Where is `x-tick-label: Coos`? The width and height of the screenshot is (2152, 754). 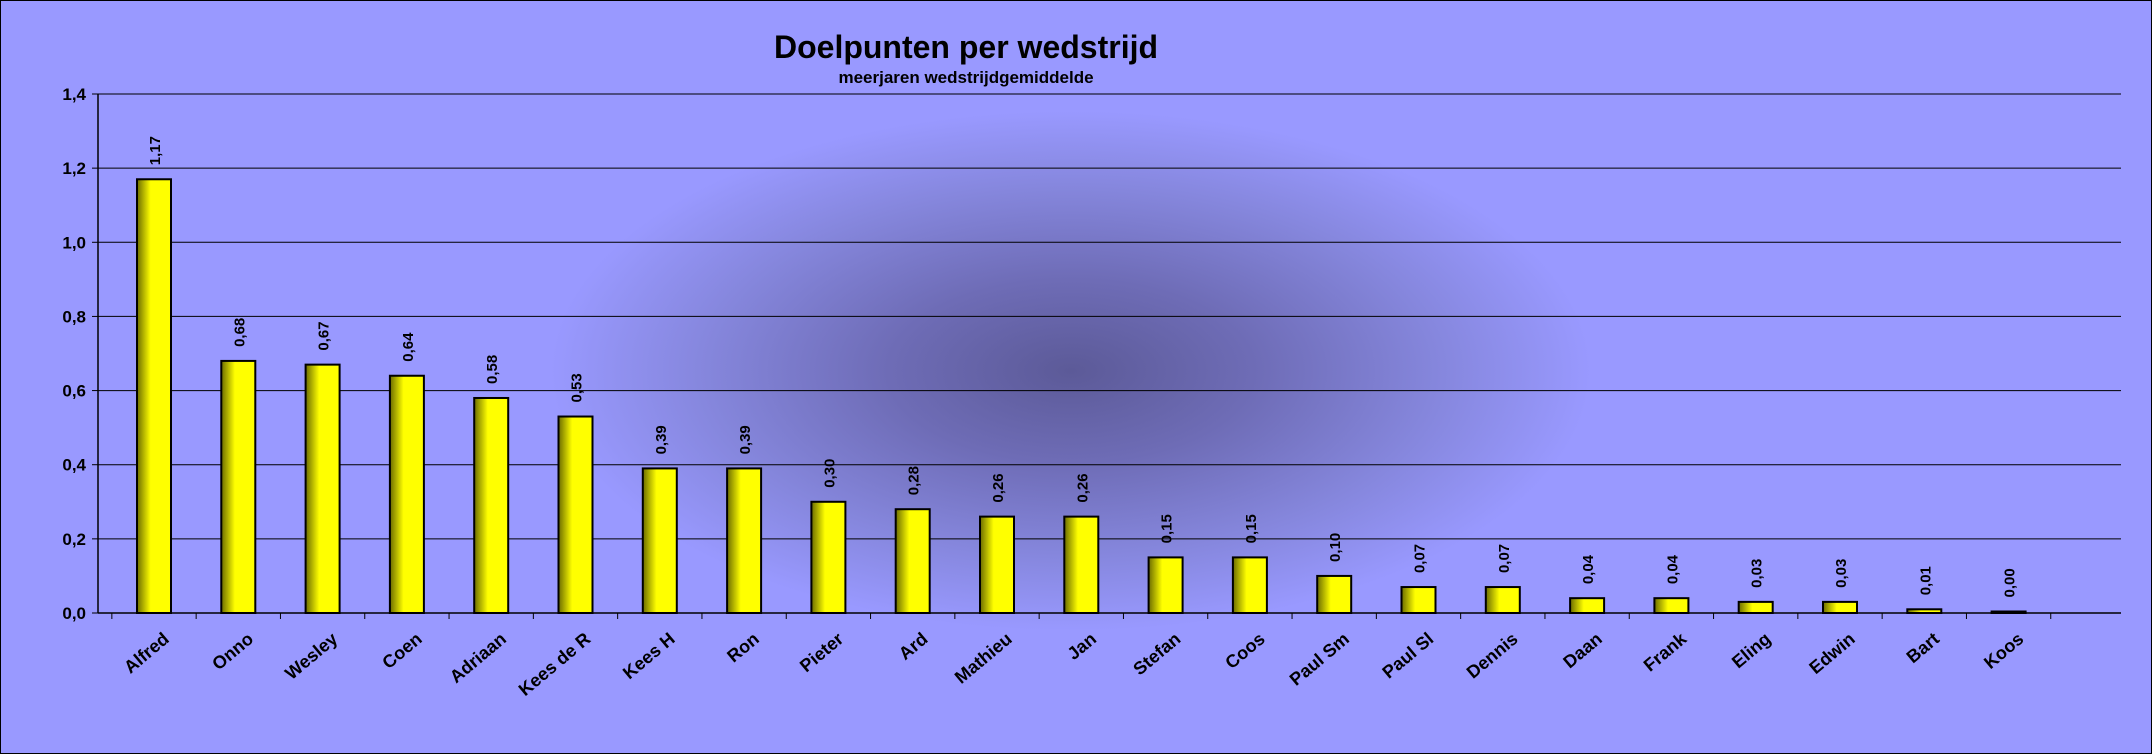 x-tick-label: Coos is located at coordinates (1244, 651).